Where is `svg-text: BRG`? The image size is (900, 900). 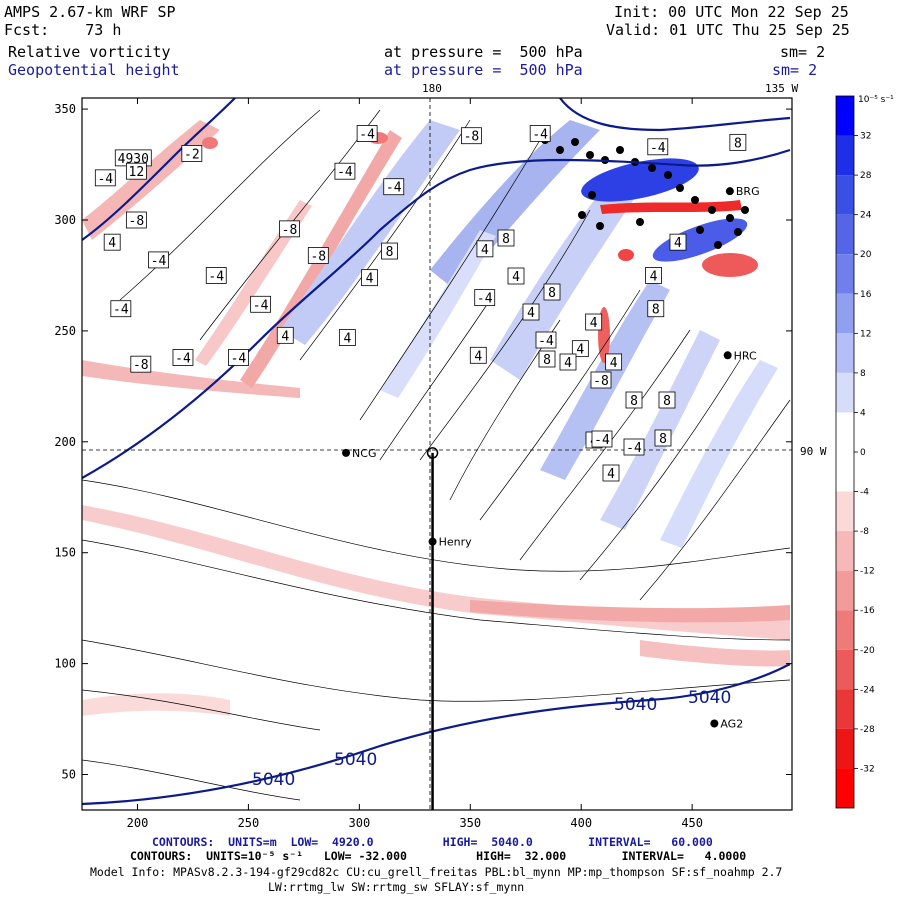
svg-text: BRG is located at coordinates (748, 191).